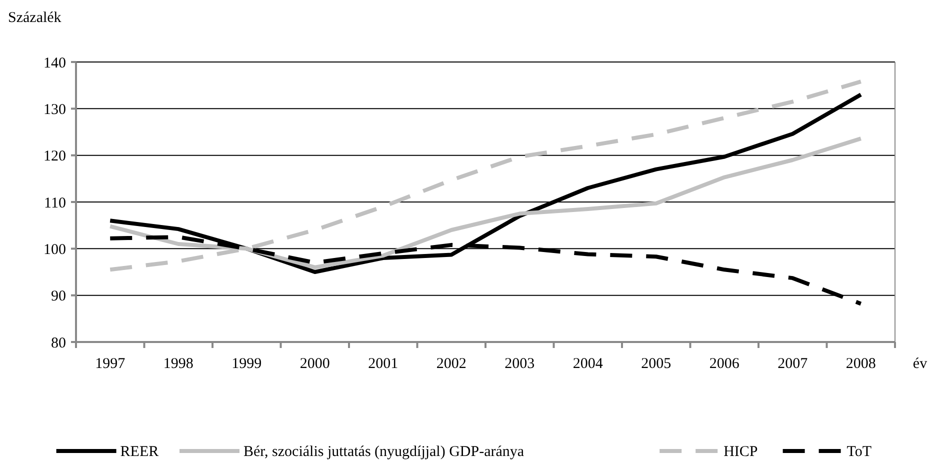  I want to click on y-tick-label: 120, so click(55, 156).